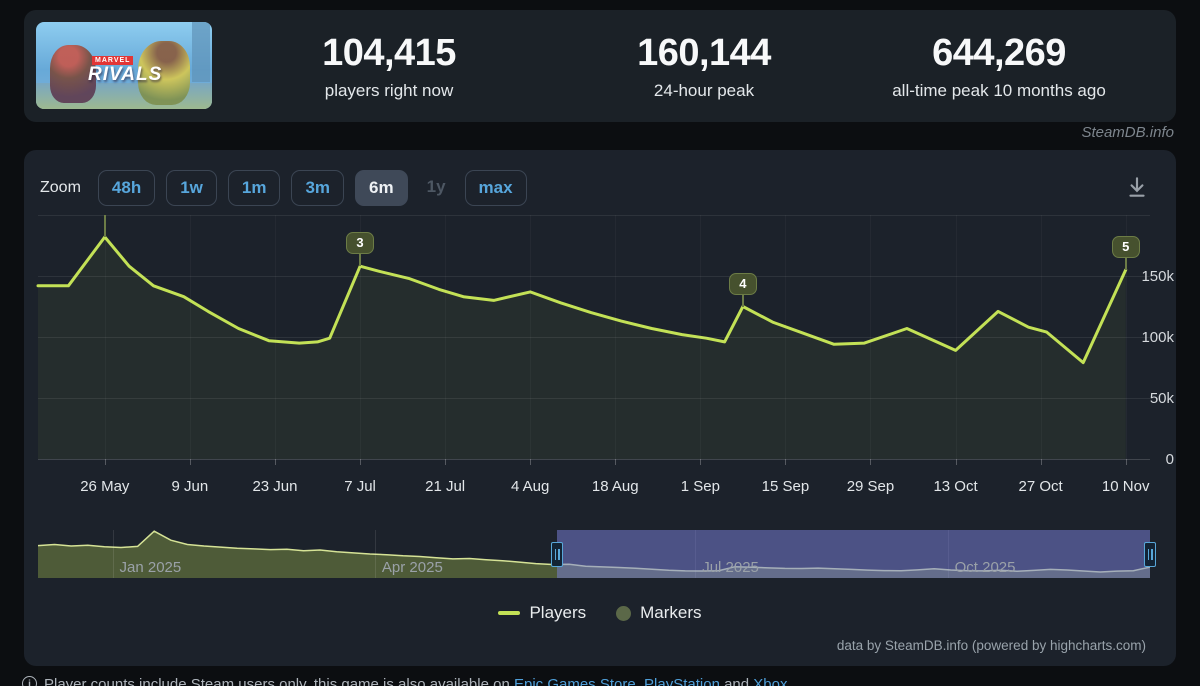  I want to click on game-capsule-image: MARVEL RIVALS, so click(124, 65).